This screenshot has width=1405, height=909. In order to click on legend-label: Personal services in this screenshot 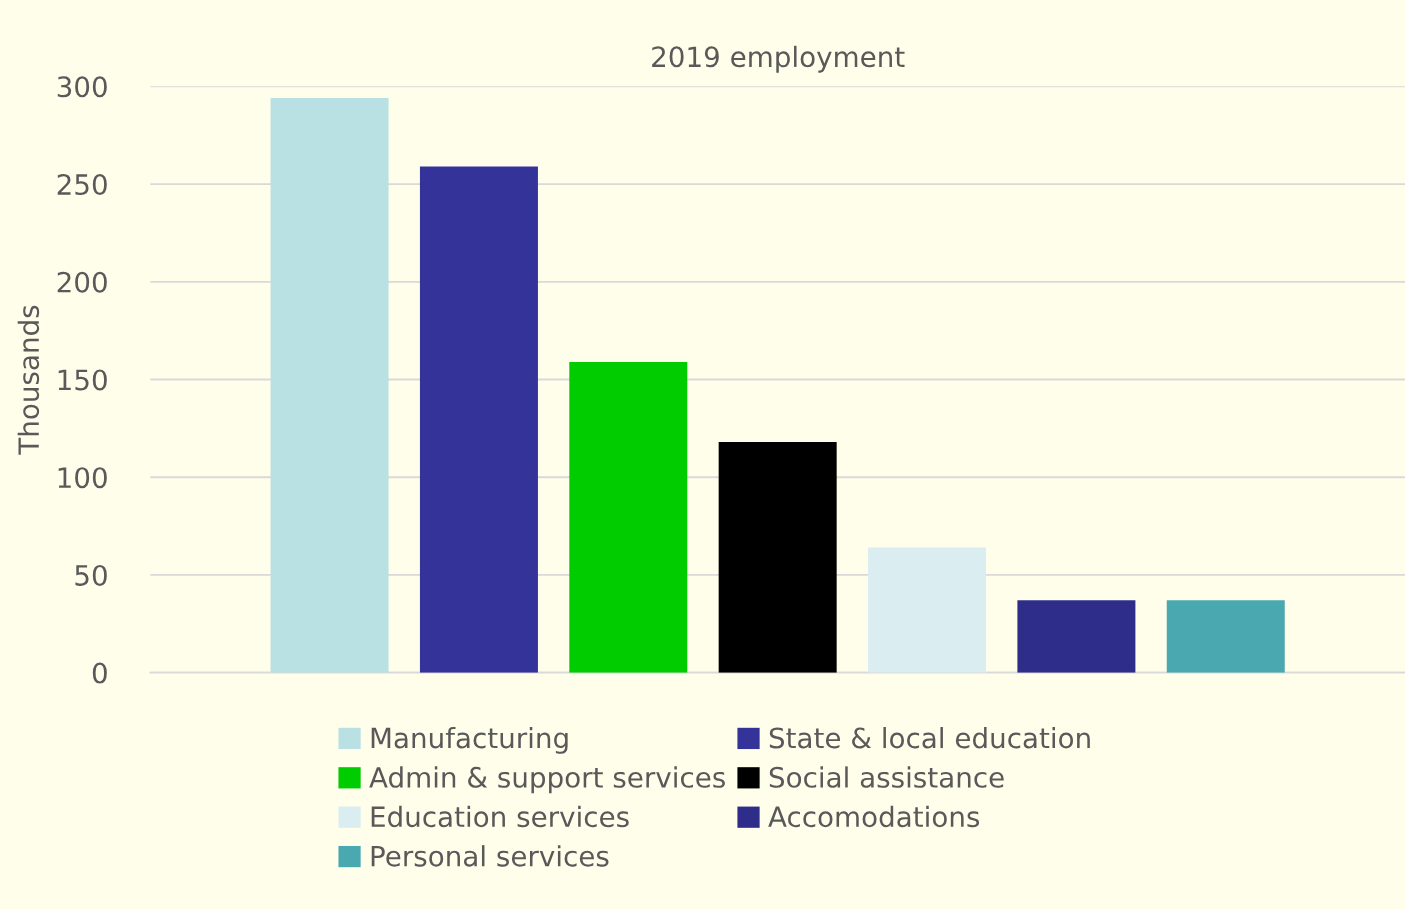, I will do `click(490, 856)`.